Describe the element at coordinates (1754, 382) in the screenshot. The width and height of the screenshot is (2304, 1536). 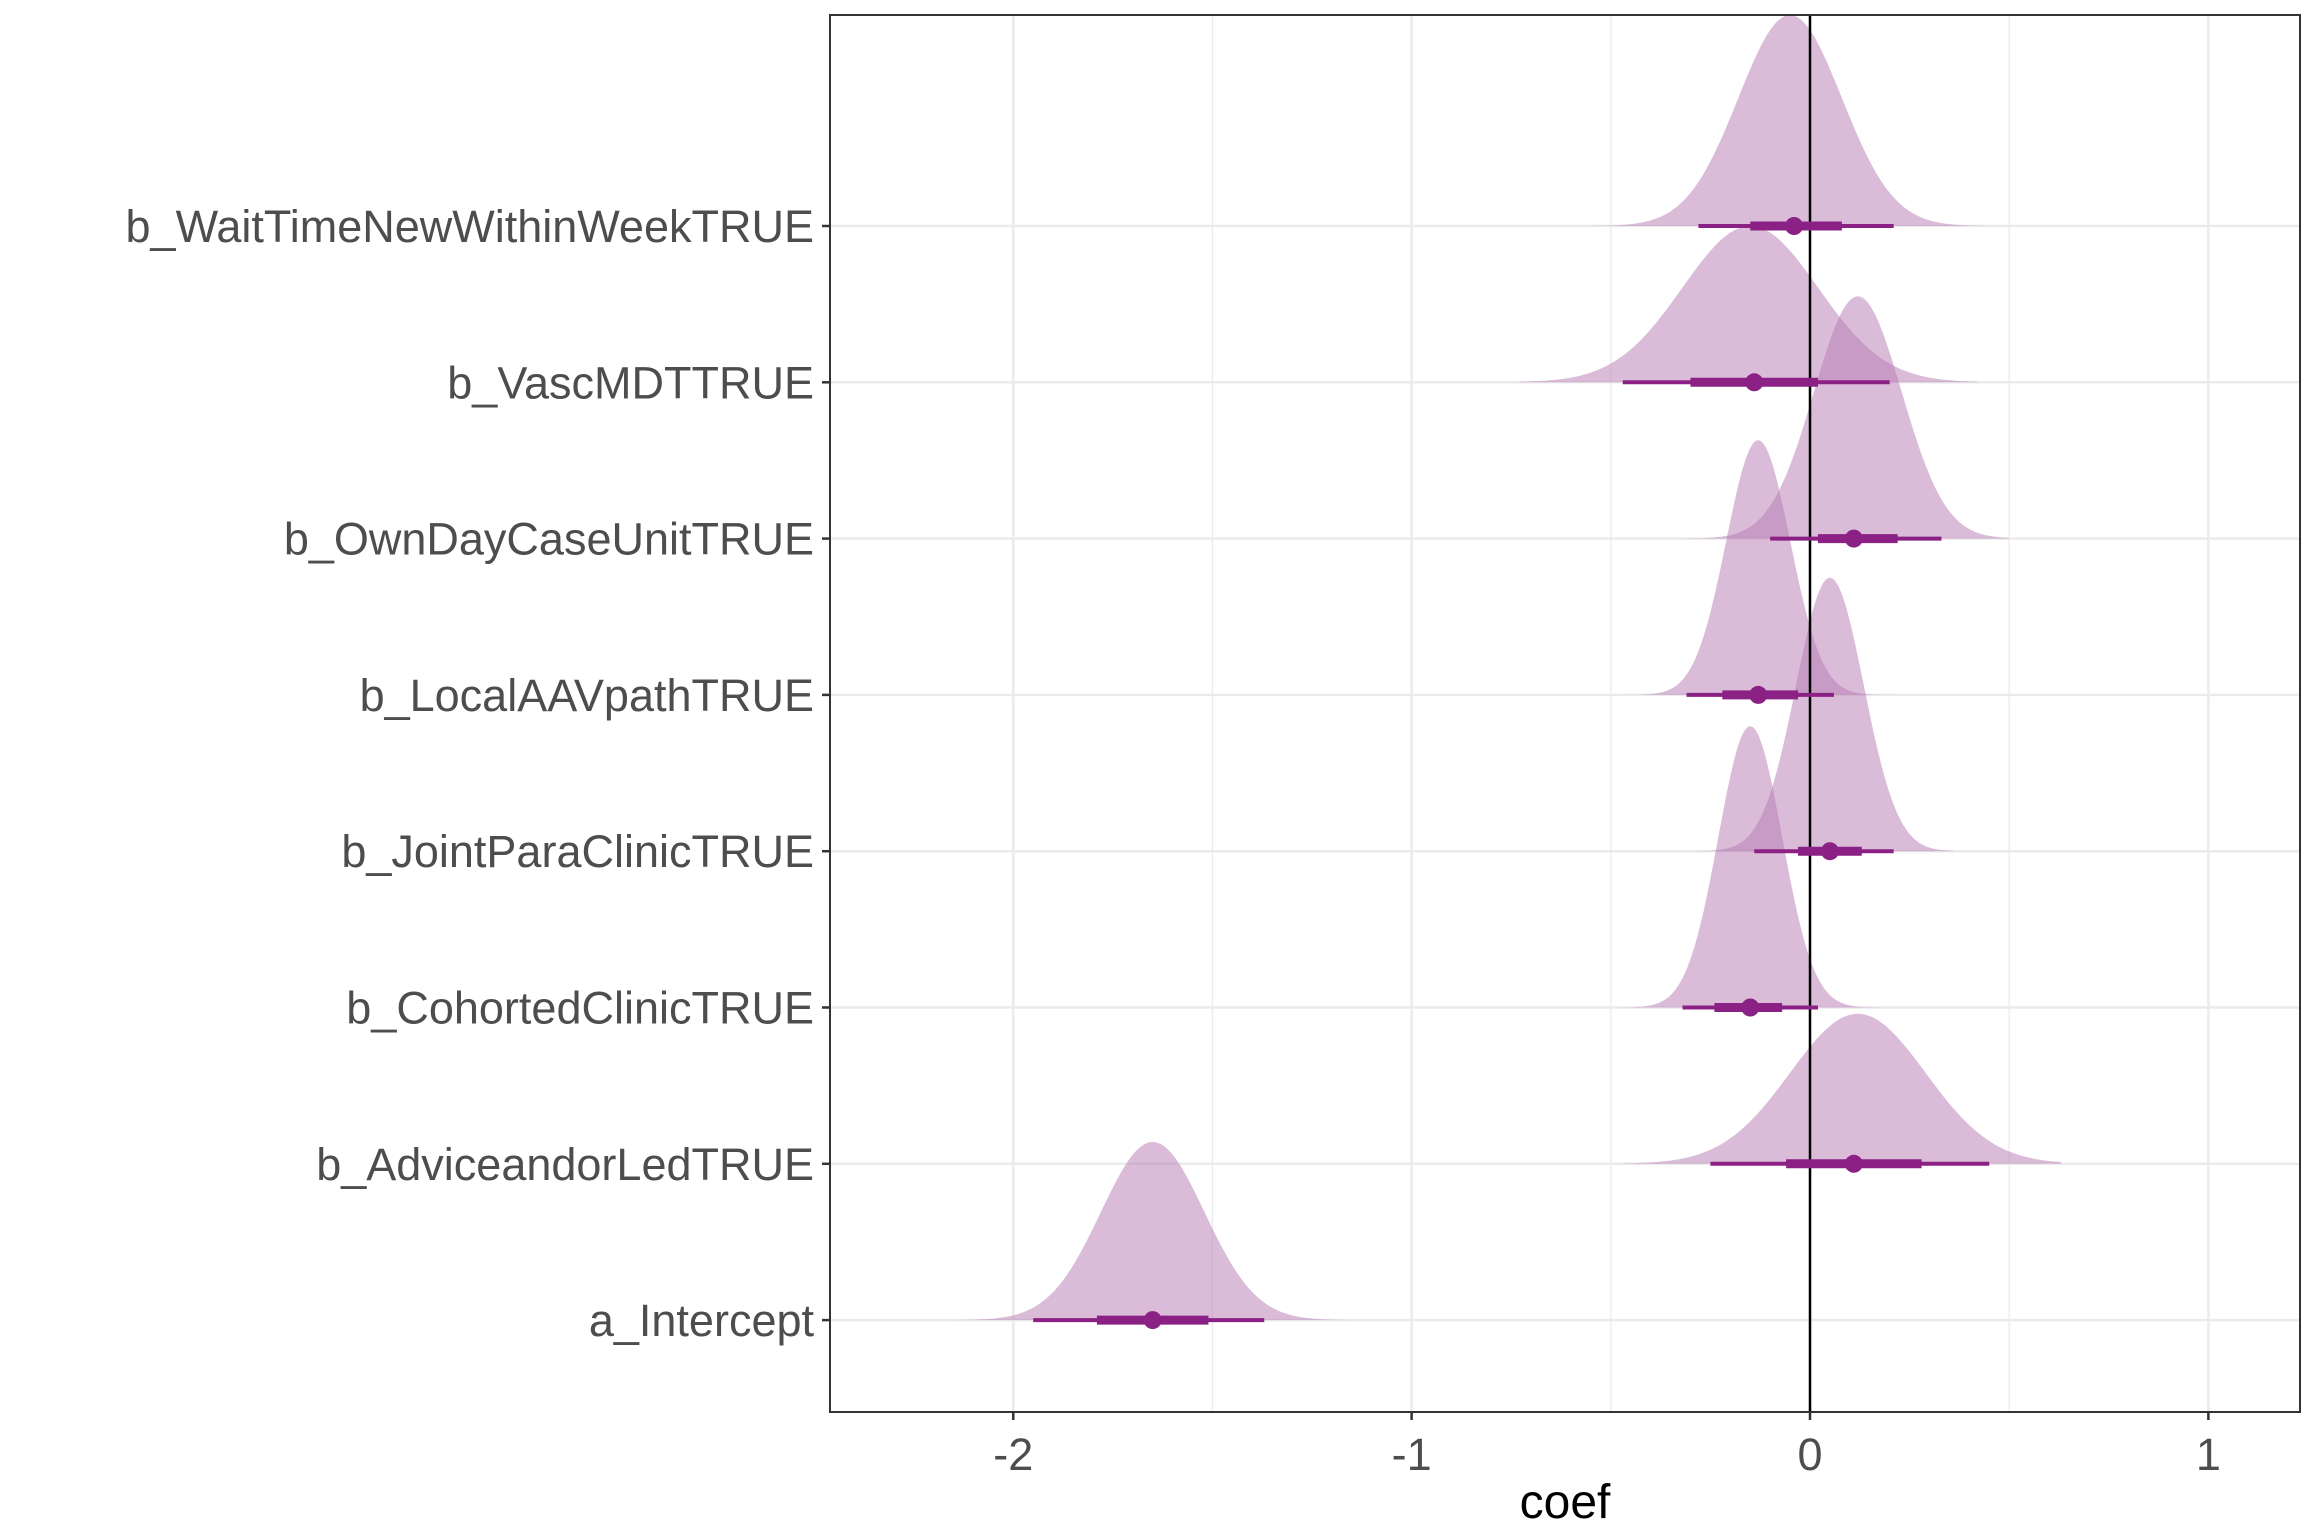
I see `median-point-b_VascMDTTRUE` at that location.